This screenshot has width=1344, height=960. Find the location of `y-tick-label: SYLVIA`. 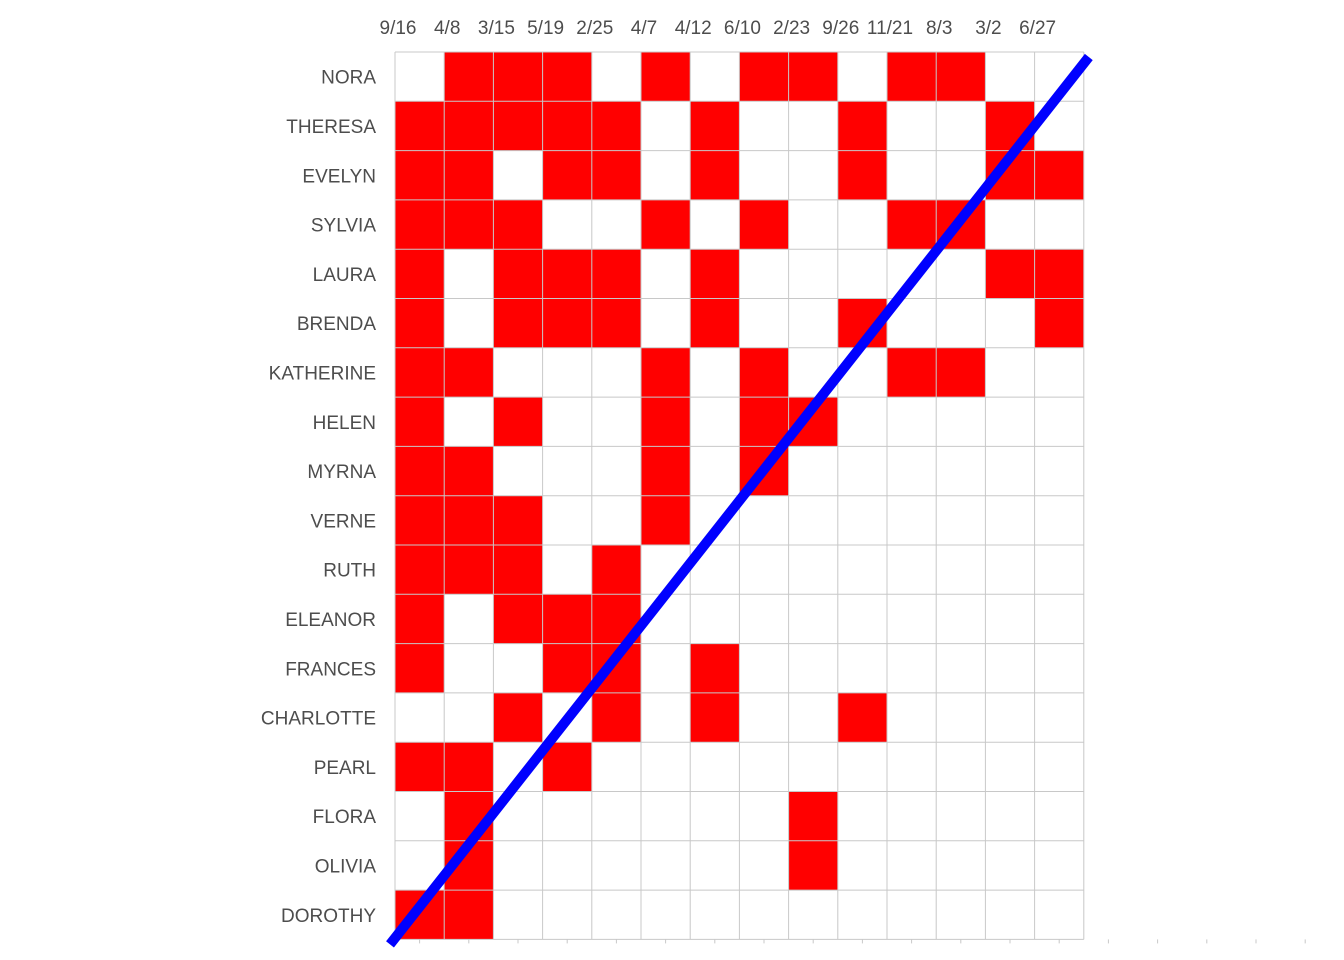

y-tick-label: SYLVIA is located at coordinates (343, 226).